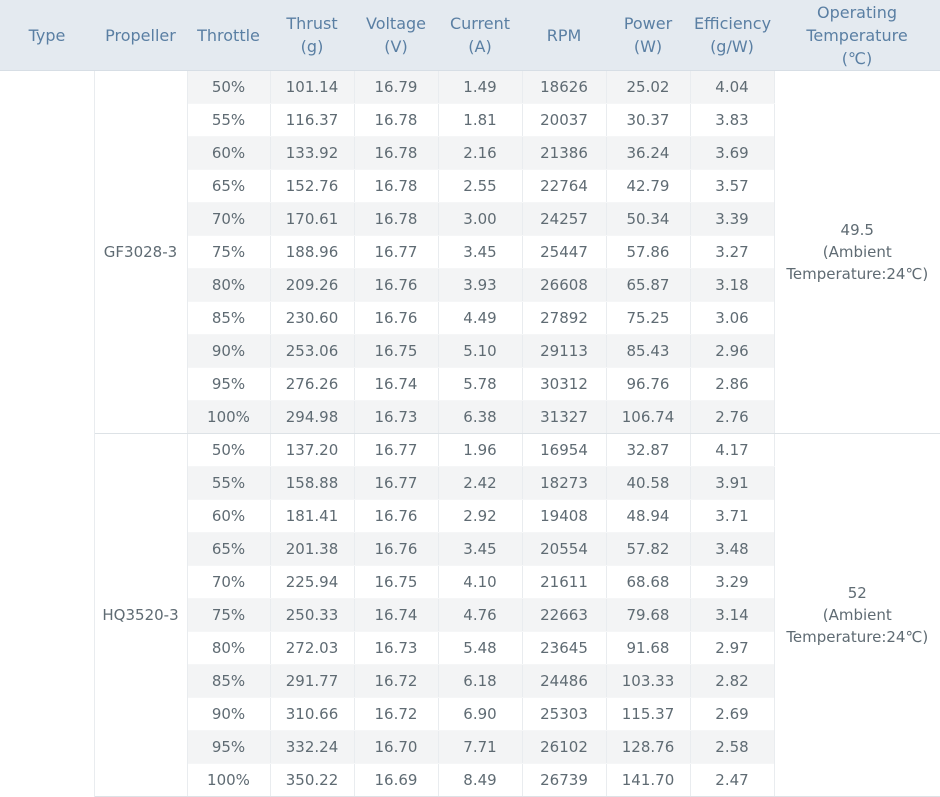 The width and height of the screenshot is (940, 797). What do you see at coordinates (857, 230) in the screenshot?
I see `temperature-value: 49.5` at bounding box center [857, 230].